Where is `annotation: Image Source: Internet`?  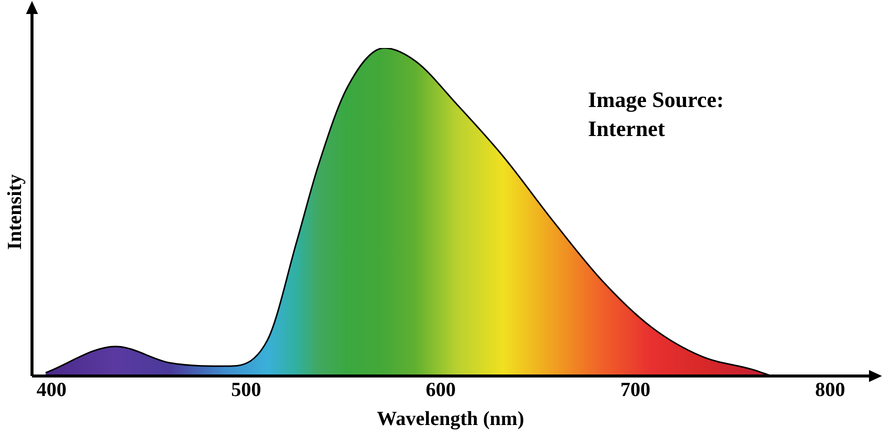 annotation: Image Source: Internet is located at coordinates (656, 114).